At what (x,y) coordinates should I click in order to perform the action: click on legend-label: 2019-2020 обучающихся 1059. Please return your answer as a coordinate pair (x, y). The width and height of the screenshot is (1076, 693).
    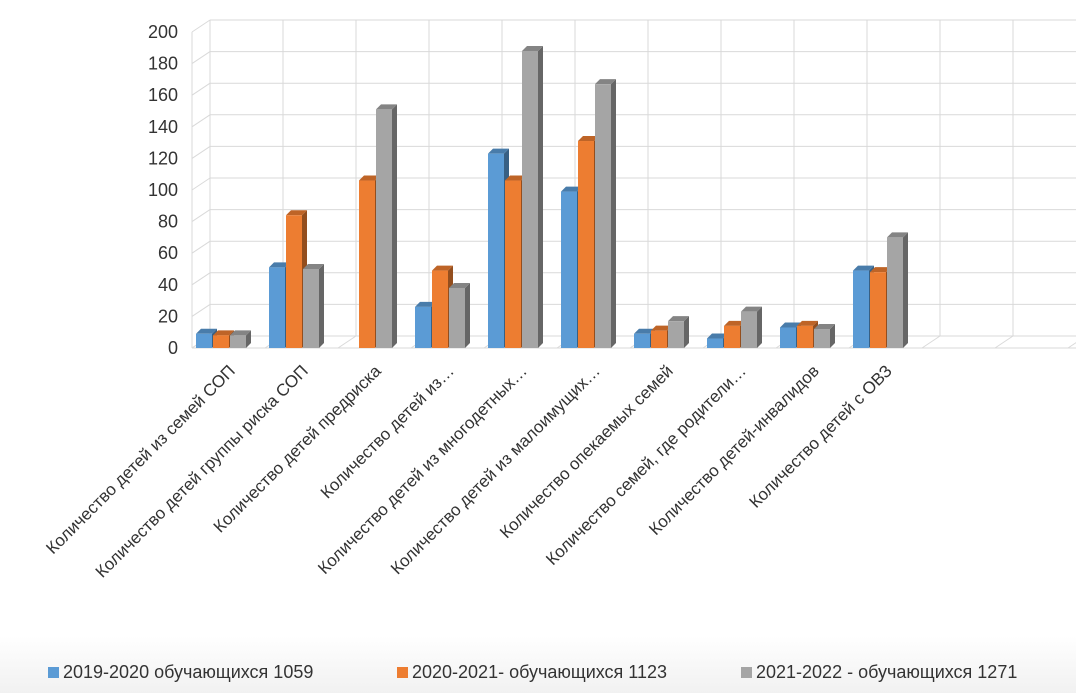
    Looking at the image, I should click on (188, 671).